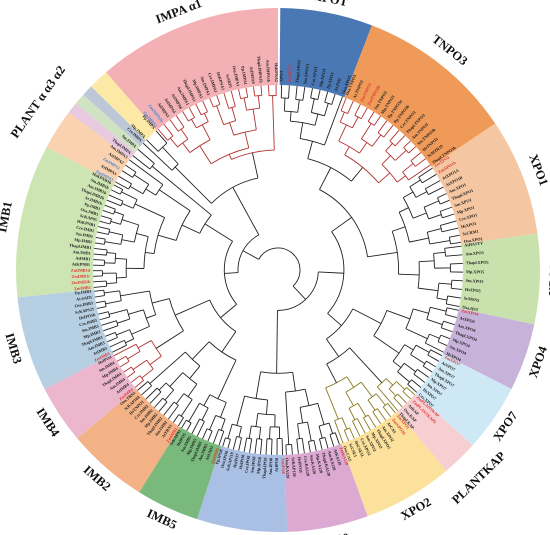  Describe the element at coordinates (115, 116) in the screenshot. I see `clade-sector-mini3` at that location.